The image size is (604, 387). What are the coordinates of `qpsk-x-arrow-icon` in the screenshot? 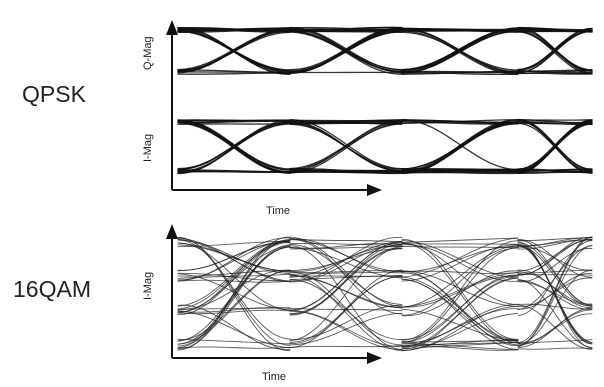 It's located at (374, 190).